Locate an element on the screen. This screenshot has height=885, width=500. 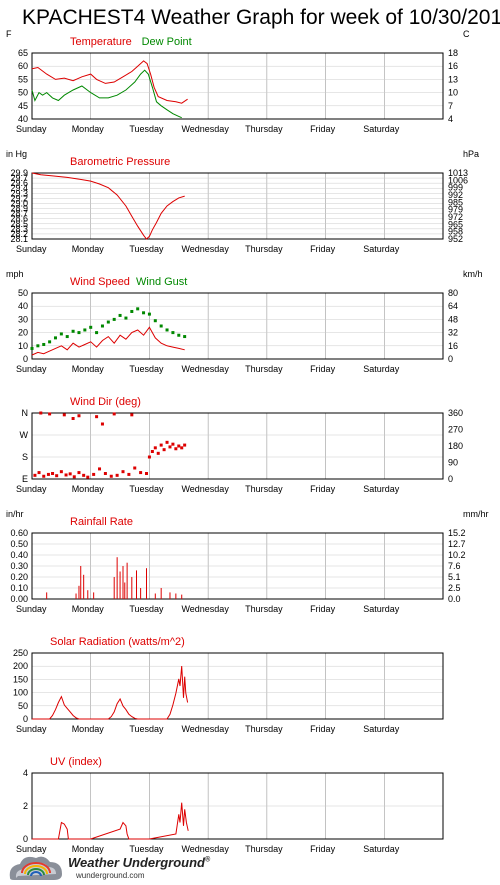
rainfall-rate-left-tick: 0.40 is located at coordinates (19, 555).